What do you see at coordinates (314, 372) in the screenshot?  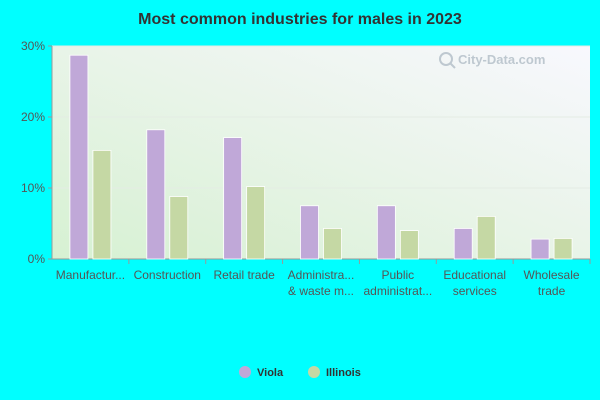 I see `legend-swatch-illinois` at bounding box center [314, 372].